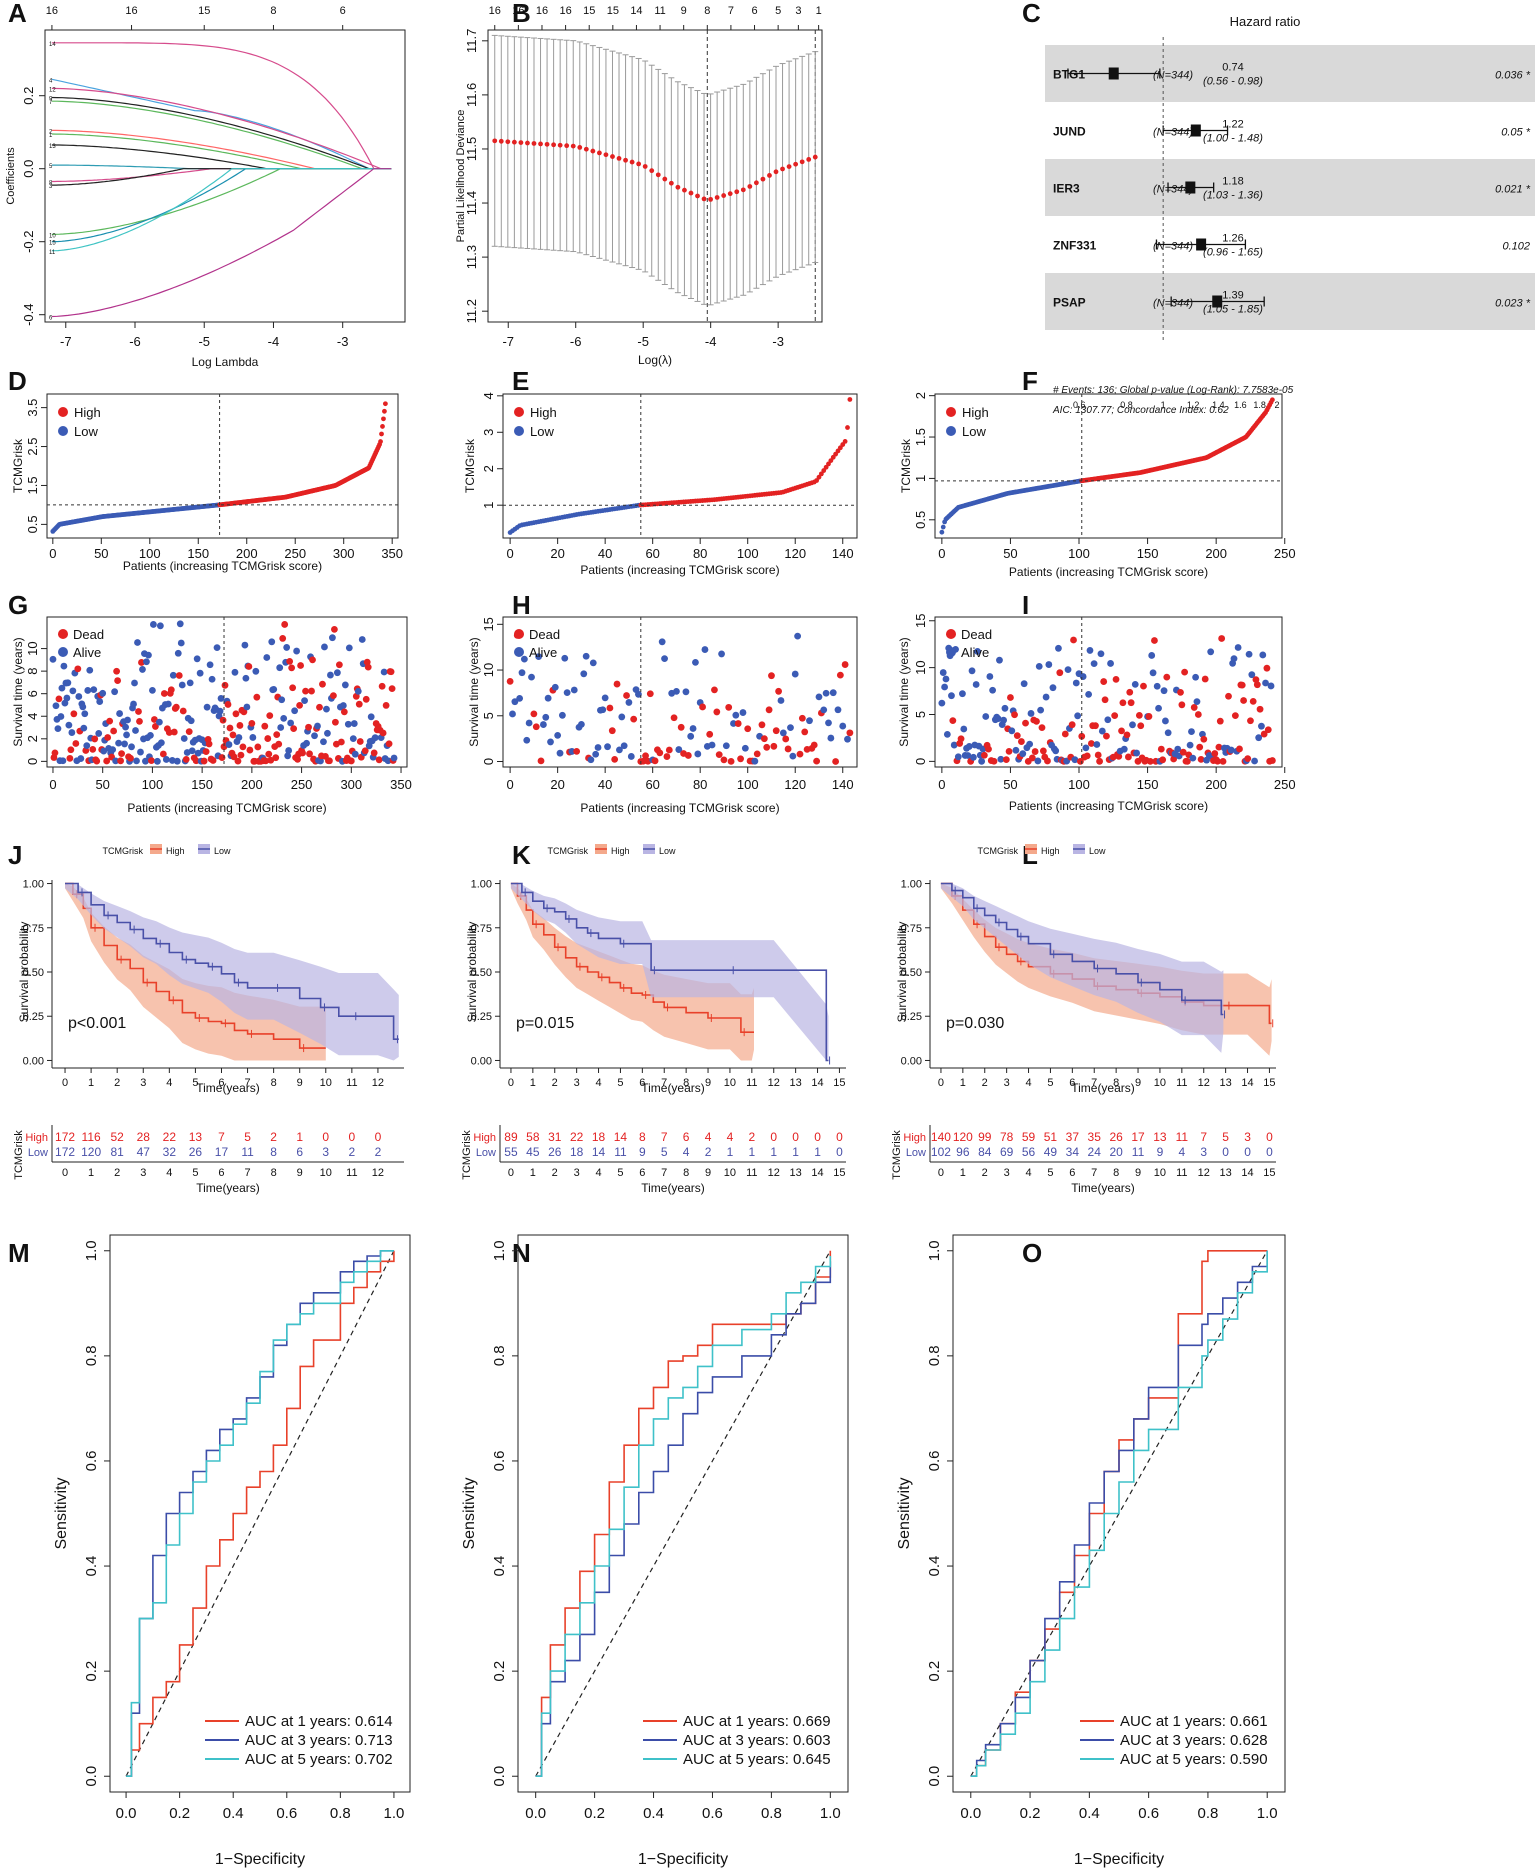 This screenshot has height=1868, width=1535. What do you see at coordinates (774, 1173) in the screenshot?
I see `risk-x-tick-label: 12` at bounding box center [774, 1173].